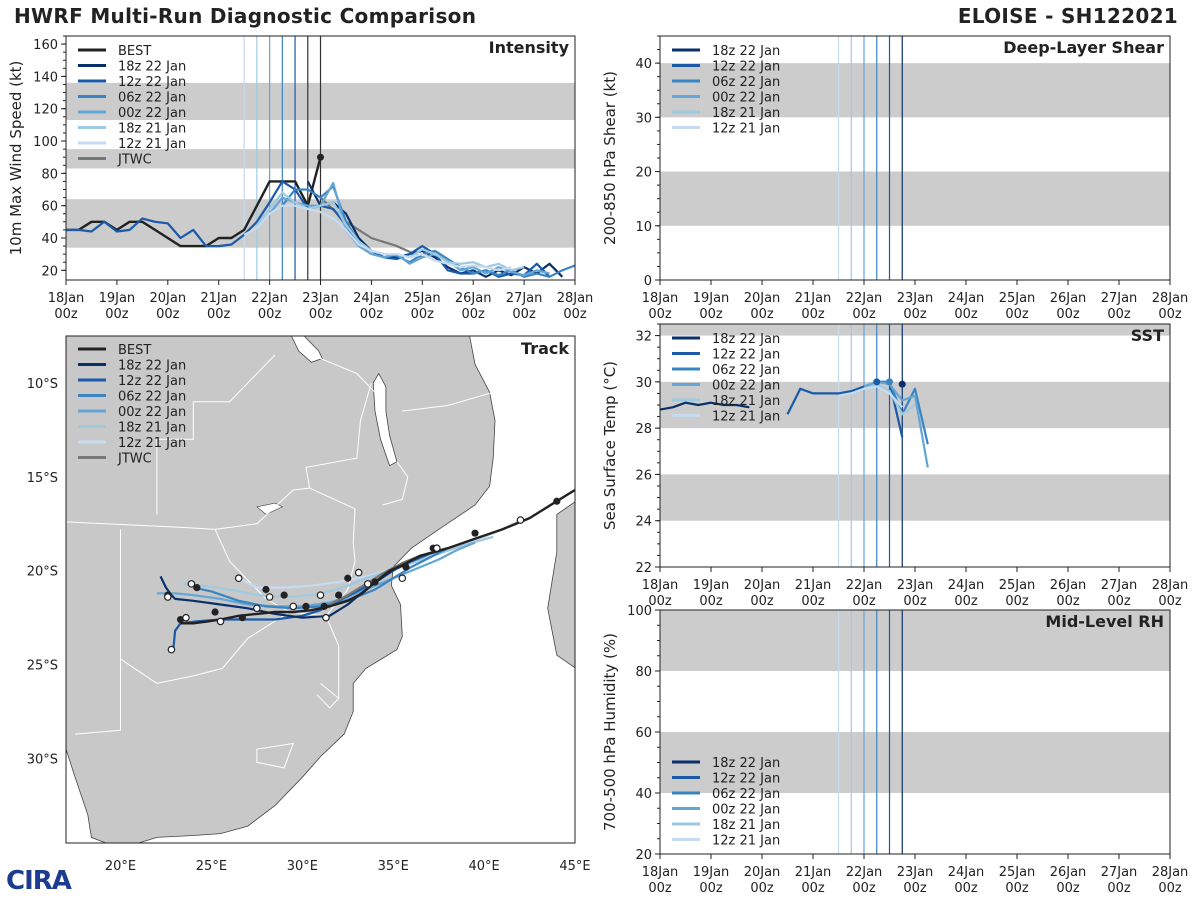 This screenshot has height=900, width=1200. I want to click on intensity-ytick-label: 40, so click(49, 239).